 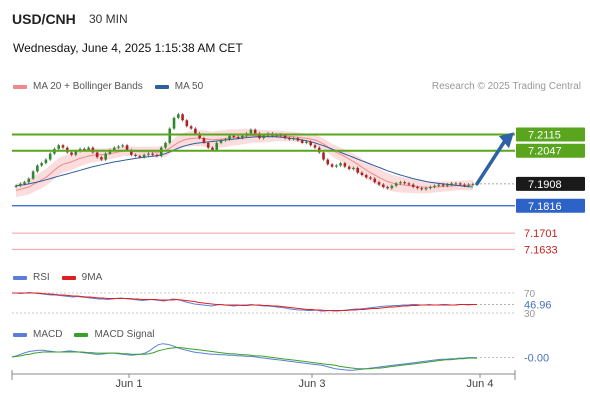 I want to click on rsi-legend: RSI 9MA, so click(x=63, y=277).